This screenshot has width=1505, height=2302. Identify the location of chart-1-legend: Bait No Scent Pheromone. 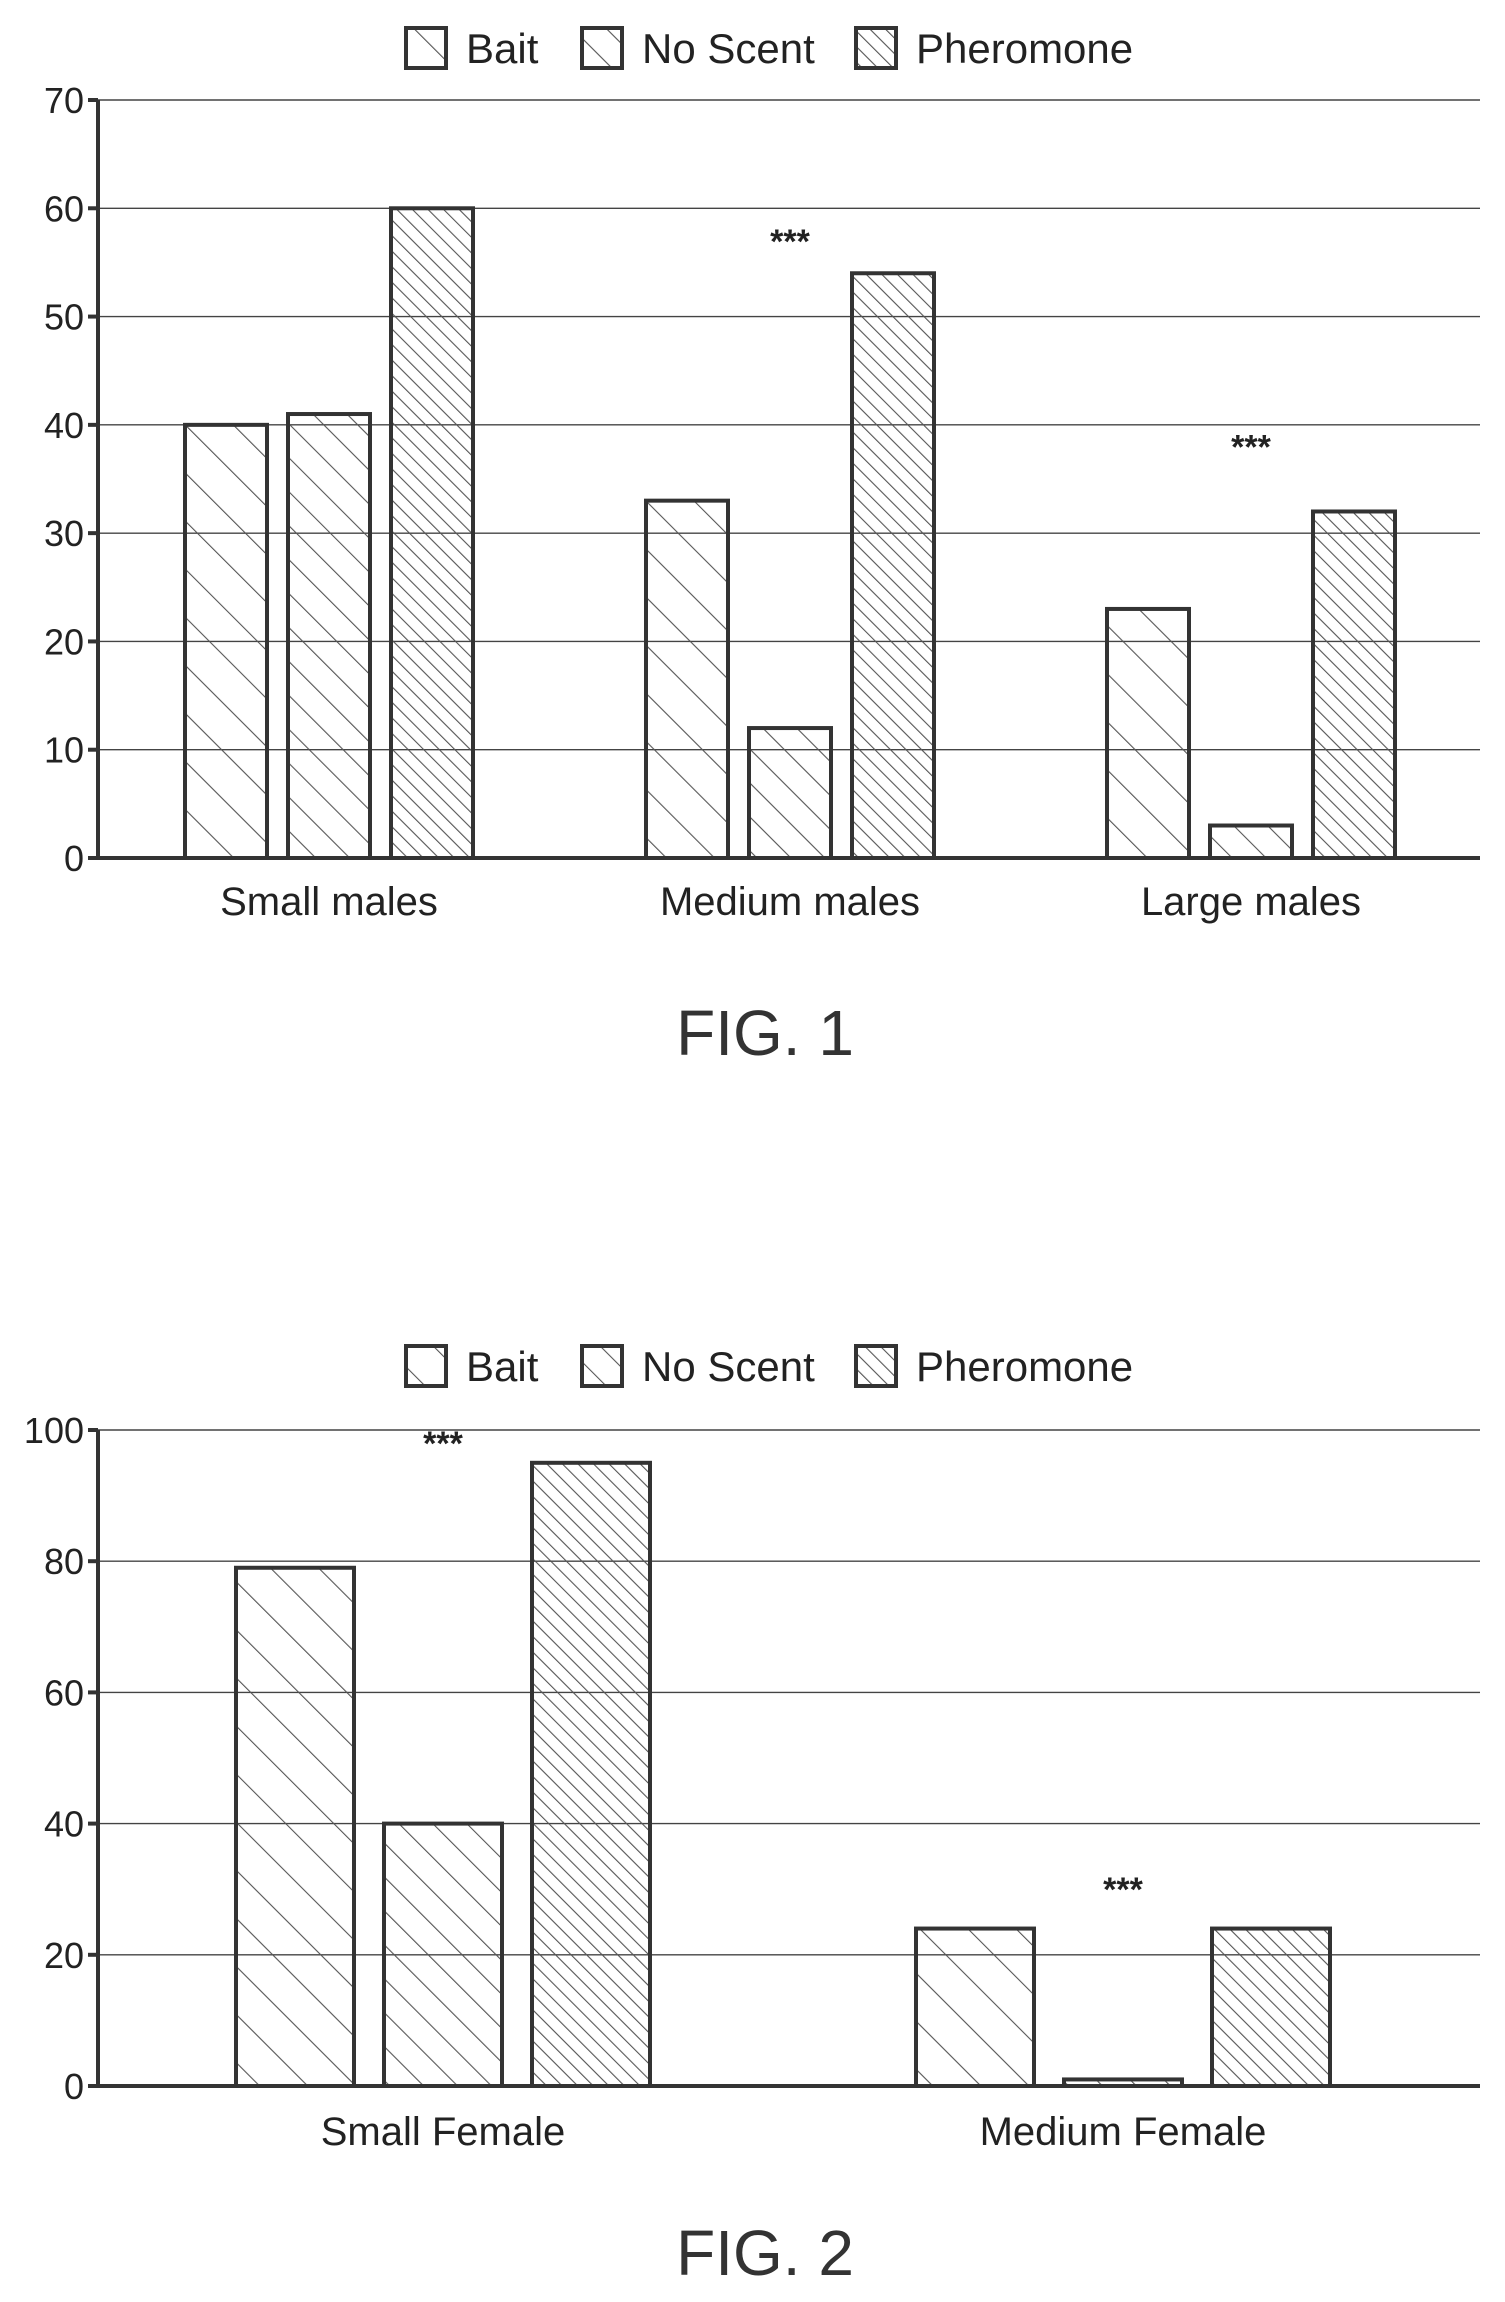
(768, 48).